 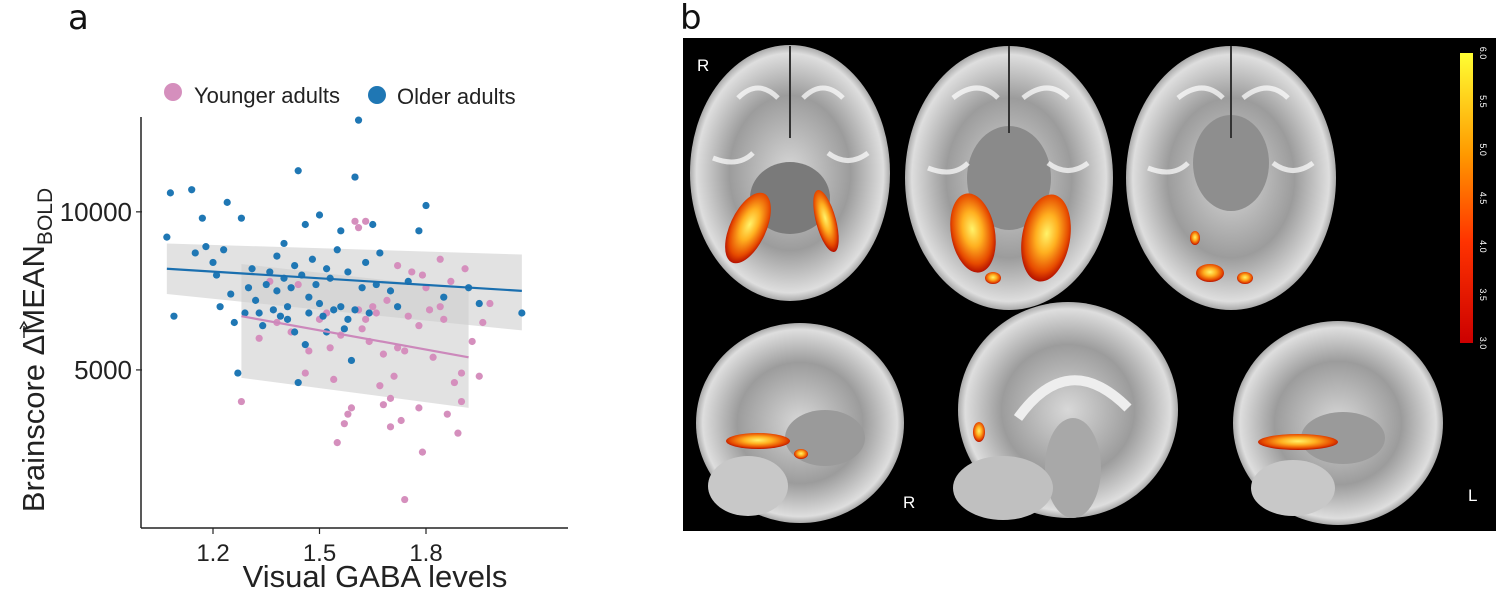 I want to click on legend-younger-label: Younger adults, so click(x=267, y=95).